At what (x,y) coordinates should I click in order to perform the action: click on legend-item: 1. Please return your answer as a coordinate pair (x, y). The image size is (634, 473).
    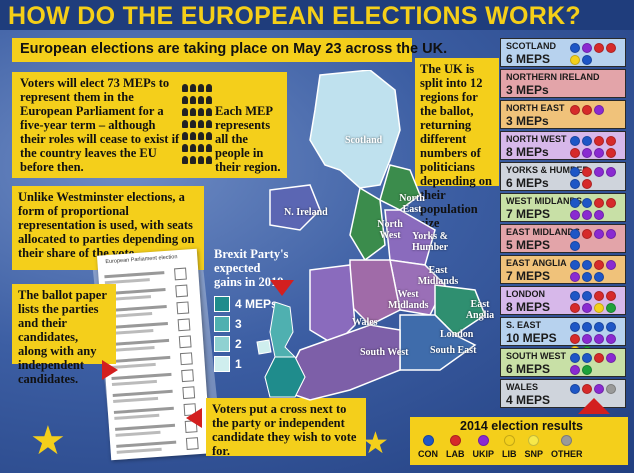
    Looking at the image, I should click on (246, 364).